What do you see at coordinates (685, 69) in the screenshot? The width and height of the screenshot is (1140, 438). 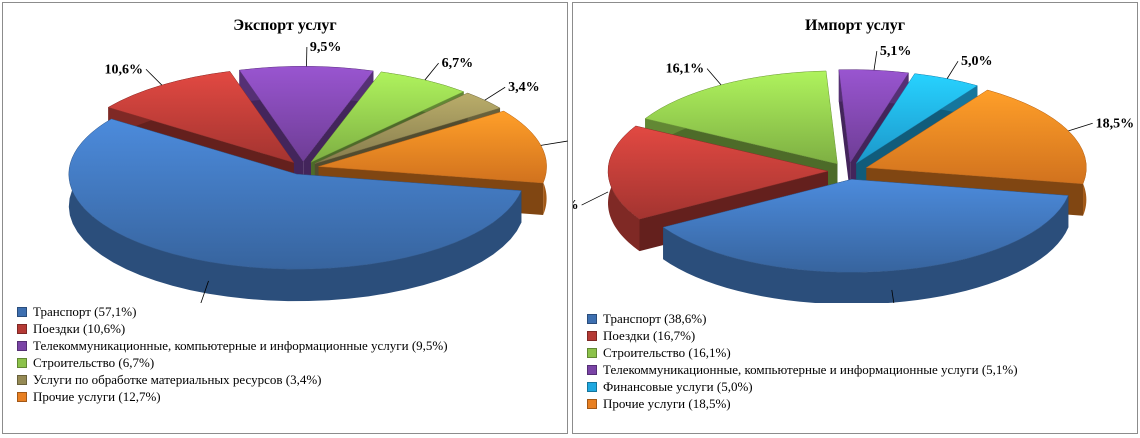 I see `data-label-construction: 16,1%` at bounding box center [685, 69].